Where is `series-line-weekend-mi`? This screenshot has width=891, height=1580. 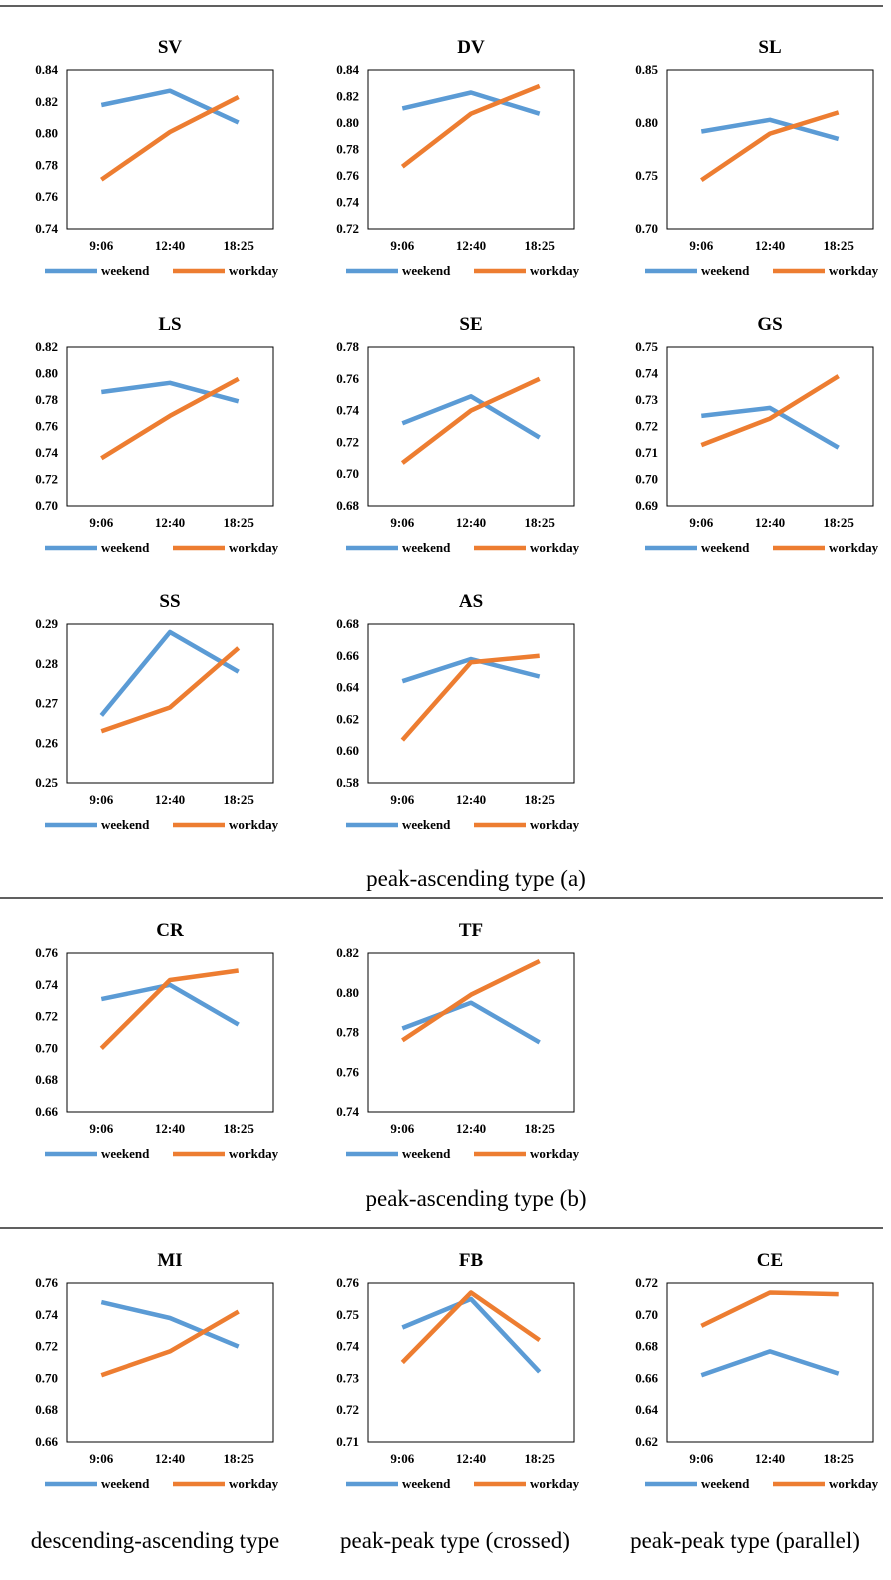 series-line-weekend-mi is located at coordinates (170, 1324).